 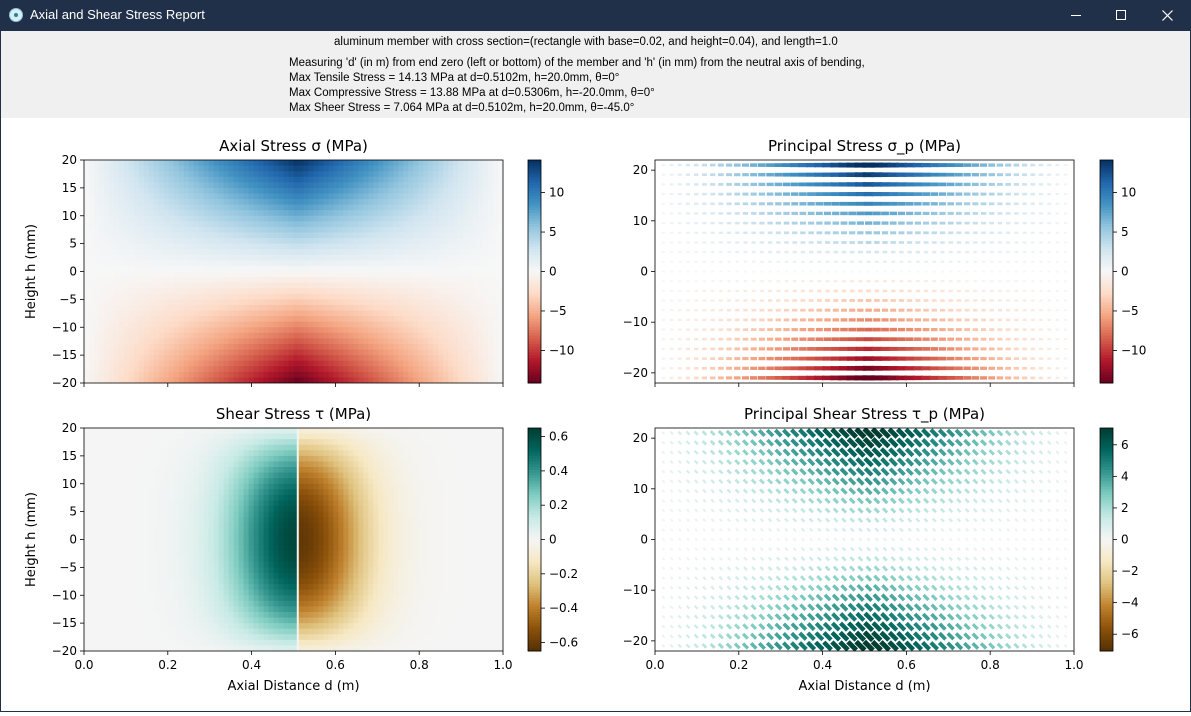 I want to click on minimize-button, so click(x=1076, y=15).